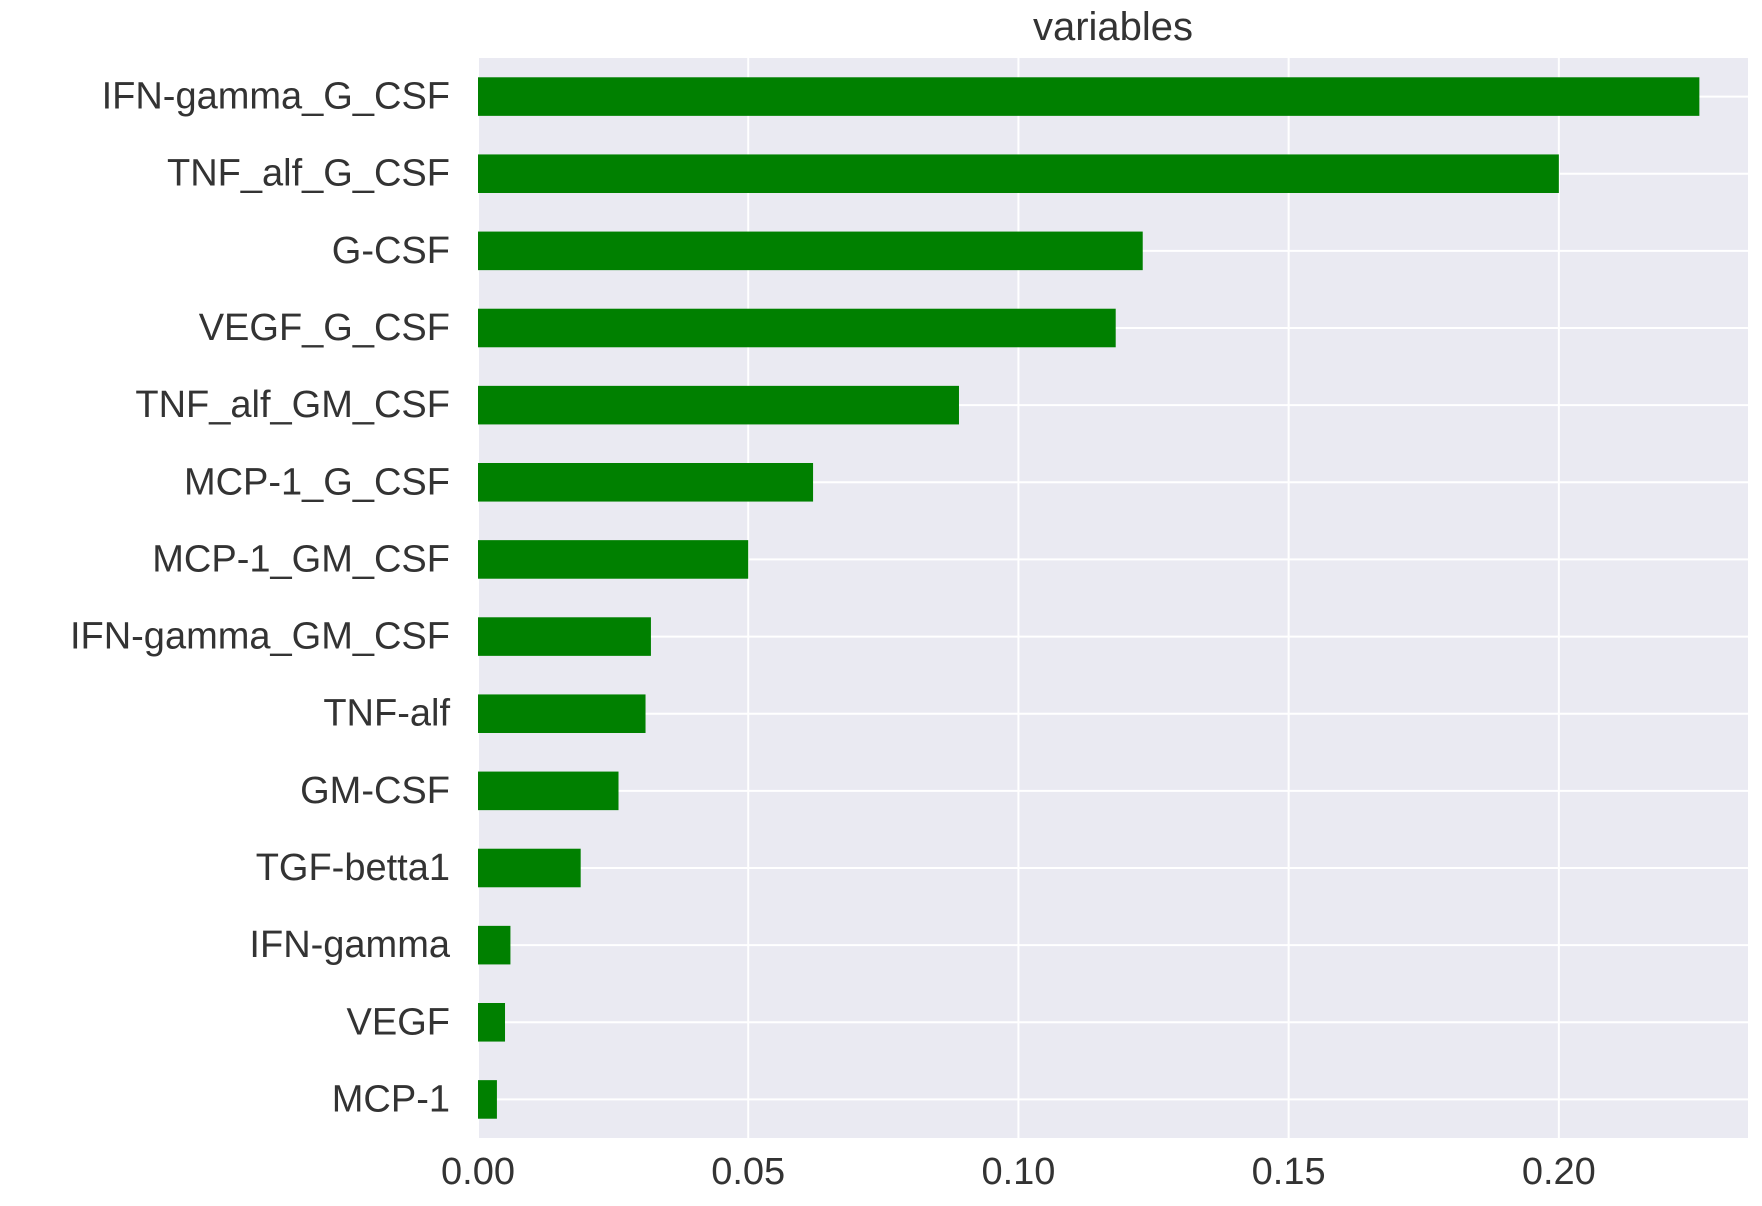  I want to click on category-label: MCP-1_GM_CSF, so click(301, 559).